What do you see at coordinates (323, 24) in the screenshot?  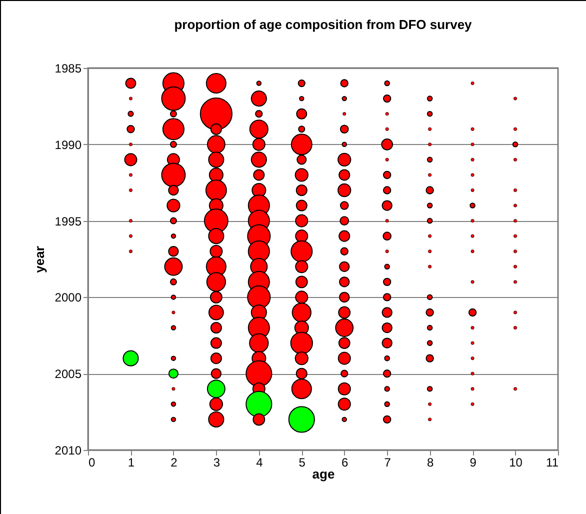 I see `chart-title: proportion of age composition from DFO survey` at bounding box center [323, 24].